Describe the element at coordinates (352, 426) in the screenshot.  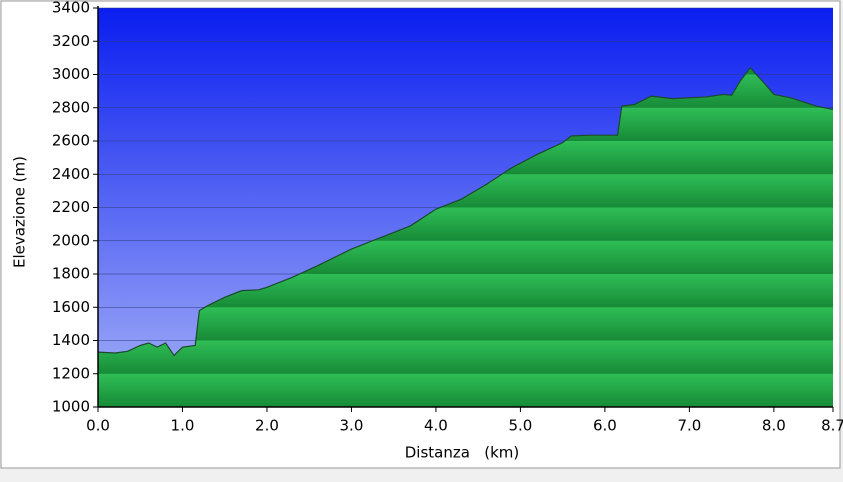
I see `x-tick-label: 3.0` at that location.